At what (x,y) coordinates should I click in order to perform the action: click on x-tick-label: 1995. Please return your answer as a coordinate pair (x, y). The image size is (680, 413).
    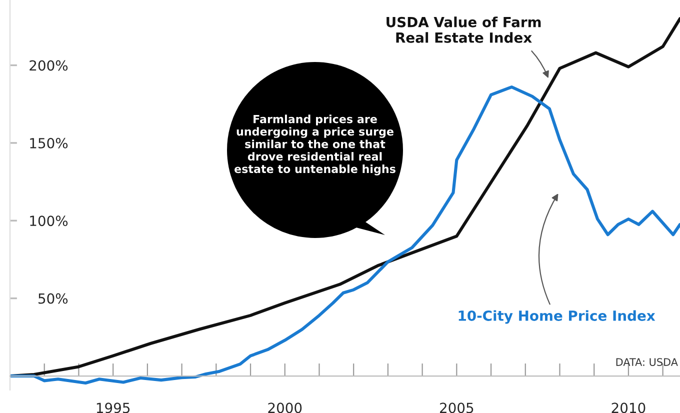
    Looking at the image, I should click on (113, 407).